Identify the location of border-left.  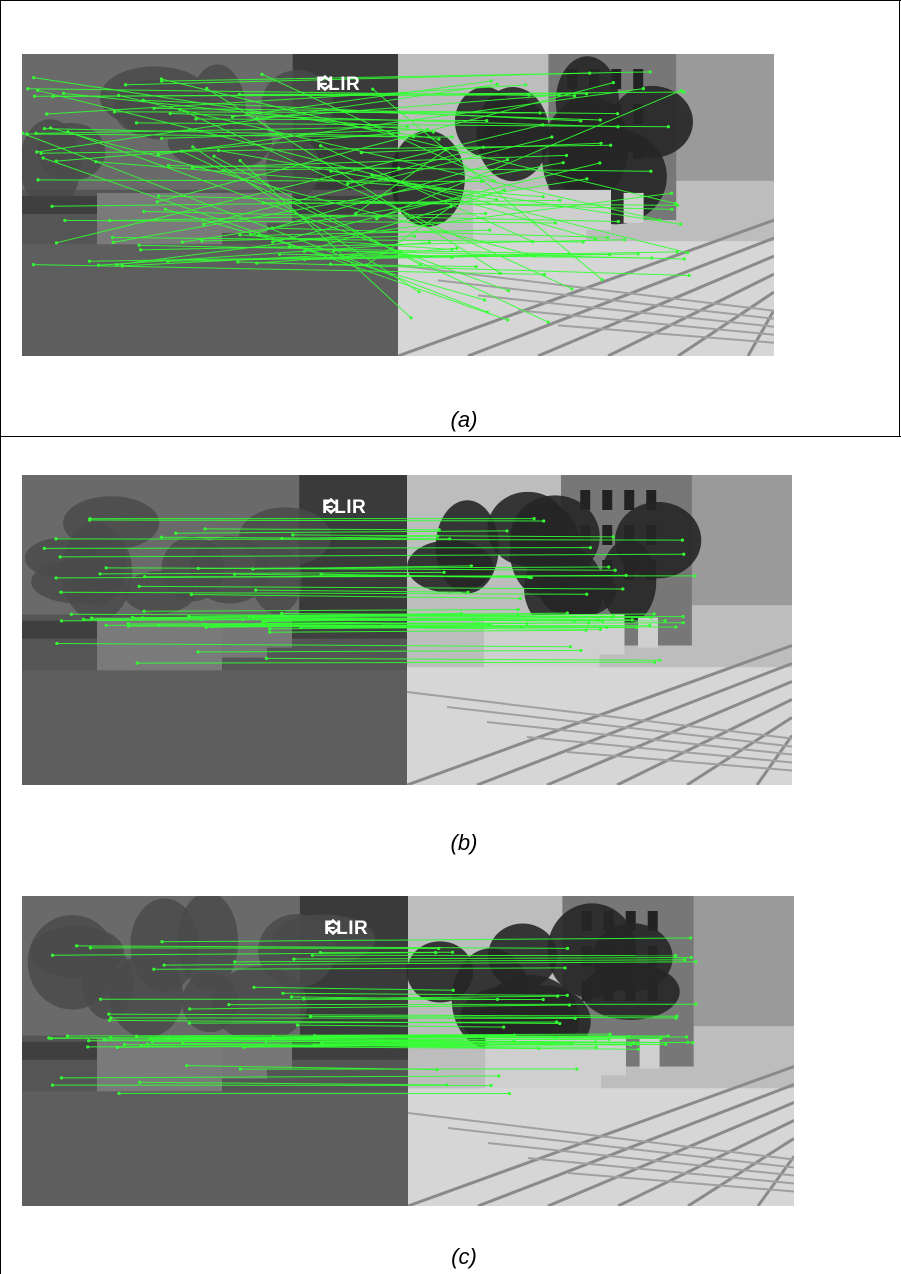
(0, 637).